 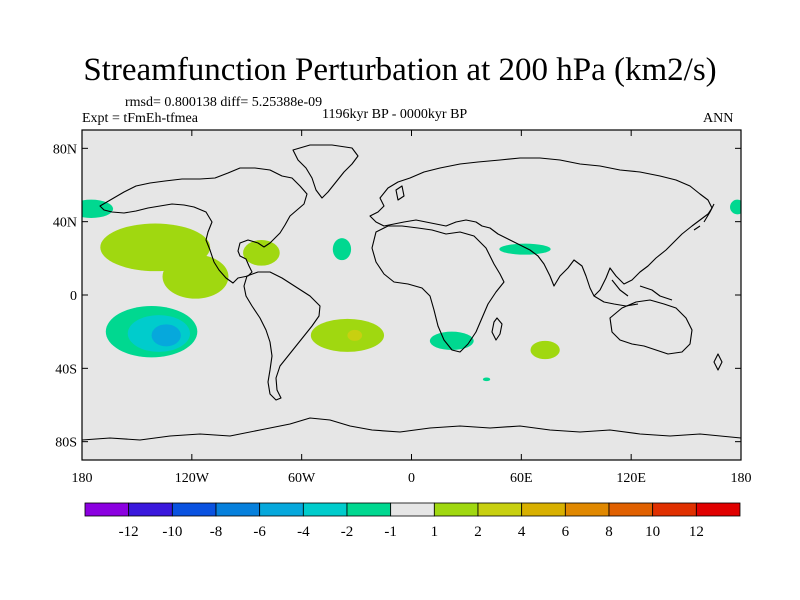 I want to click on anomaly-s-atlantic-pos, so click(x=347, y=335).